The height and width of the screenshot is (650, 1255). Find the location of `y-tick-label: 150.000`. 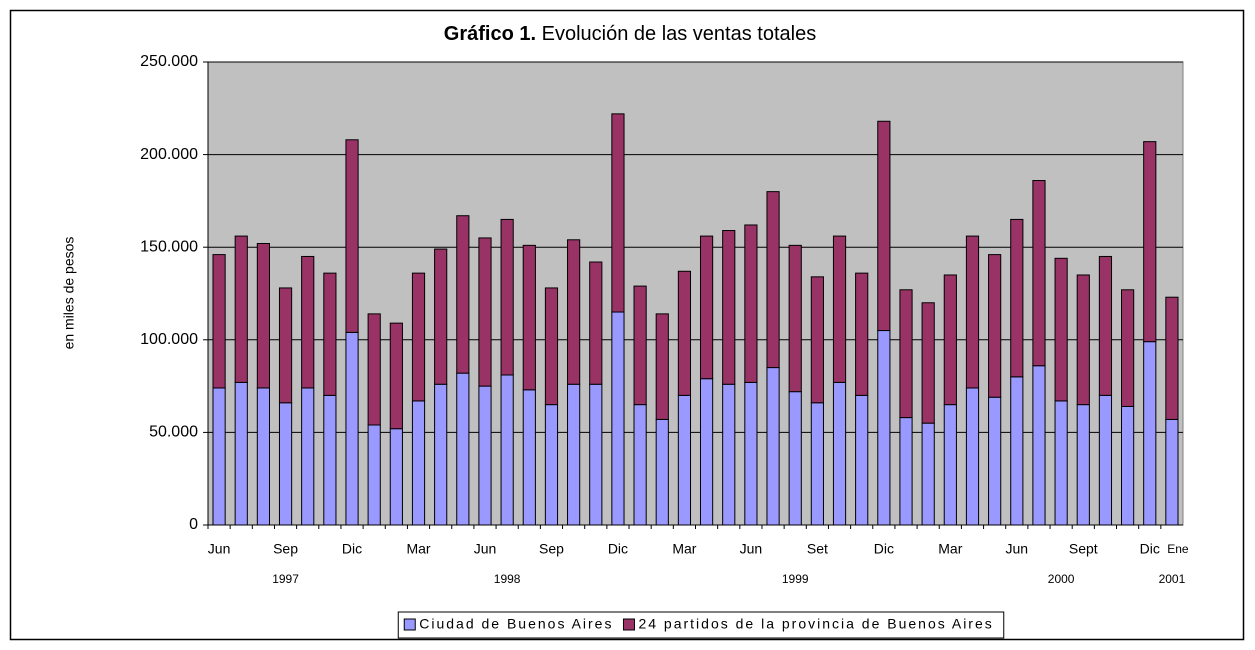

y-tick-label: 150.000 is located at coordinates (169, 246).